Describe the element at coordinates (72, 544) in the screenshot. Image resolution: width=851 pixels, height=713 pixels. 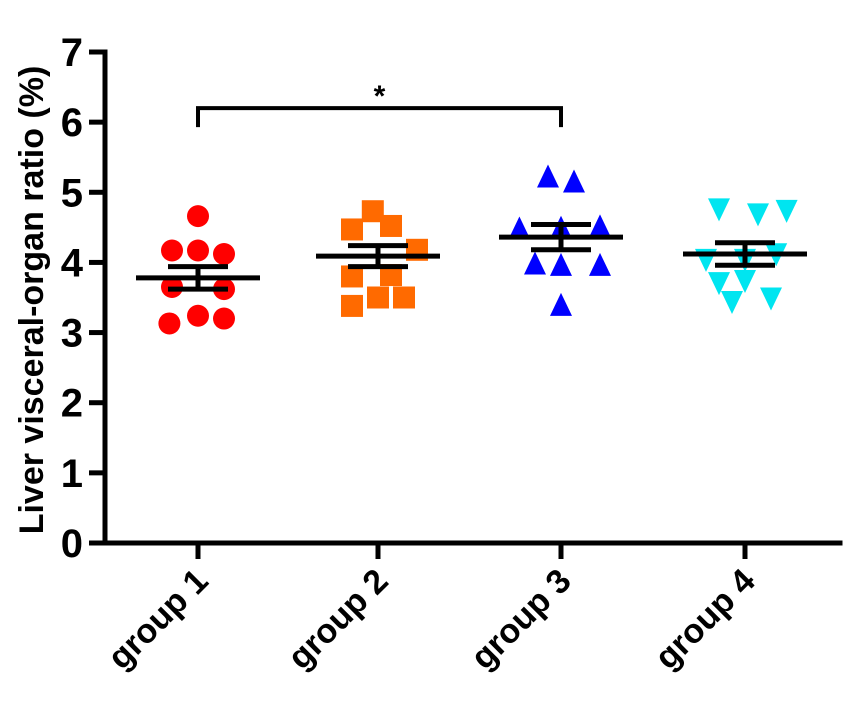
I see `y-tick-label: 0` at that location.